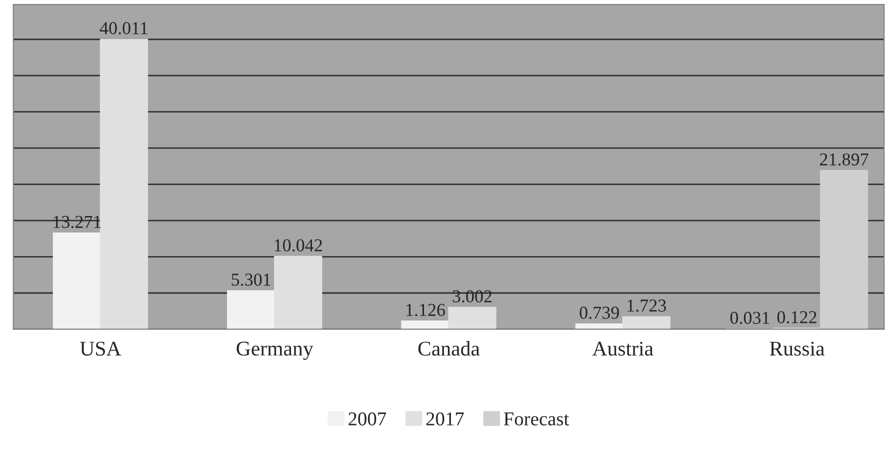 Image resolution: width=893 pixels, height=451 pixels. Describe the element at coordinates (101, 349) in the screenshot. I see `x-tick-label: USA` at that location.